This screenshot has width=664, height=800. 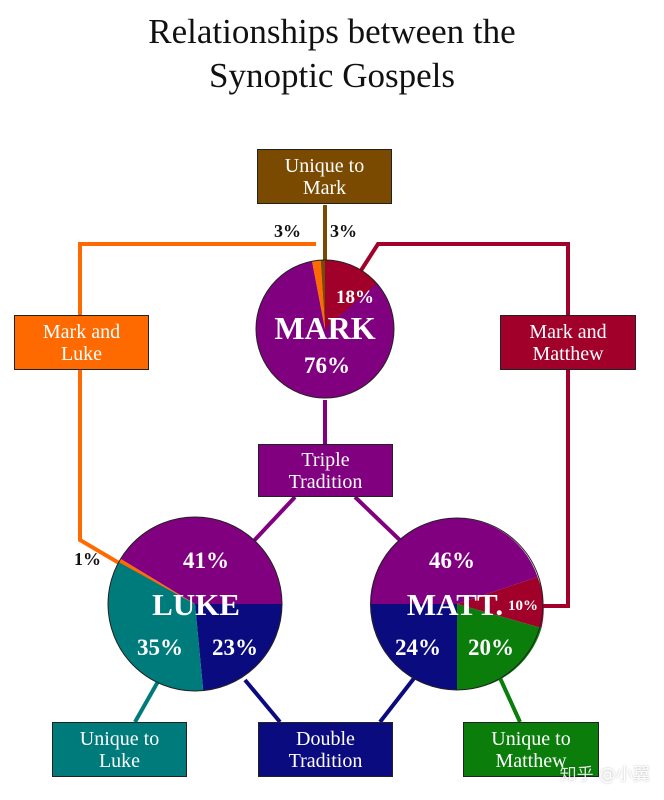 What do you see at coordinates (464, 425) in the screenshot?
I see `connector-mark-matthew` at bounding box center [464, 425].